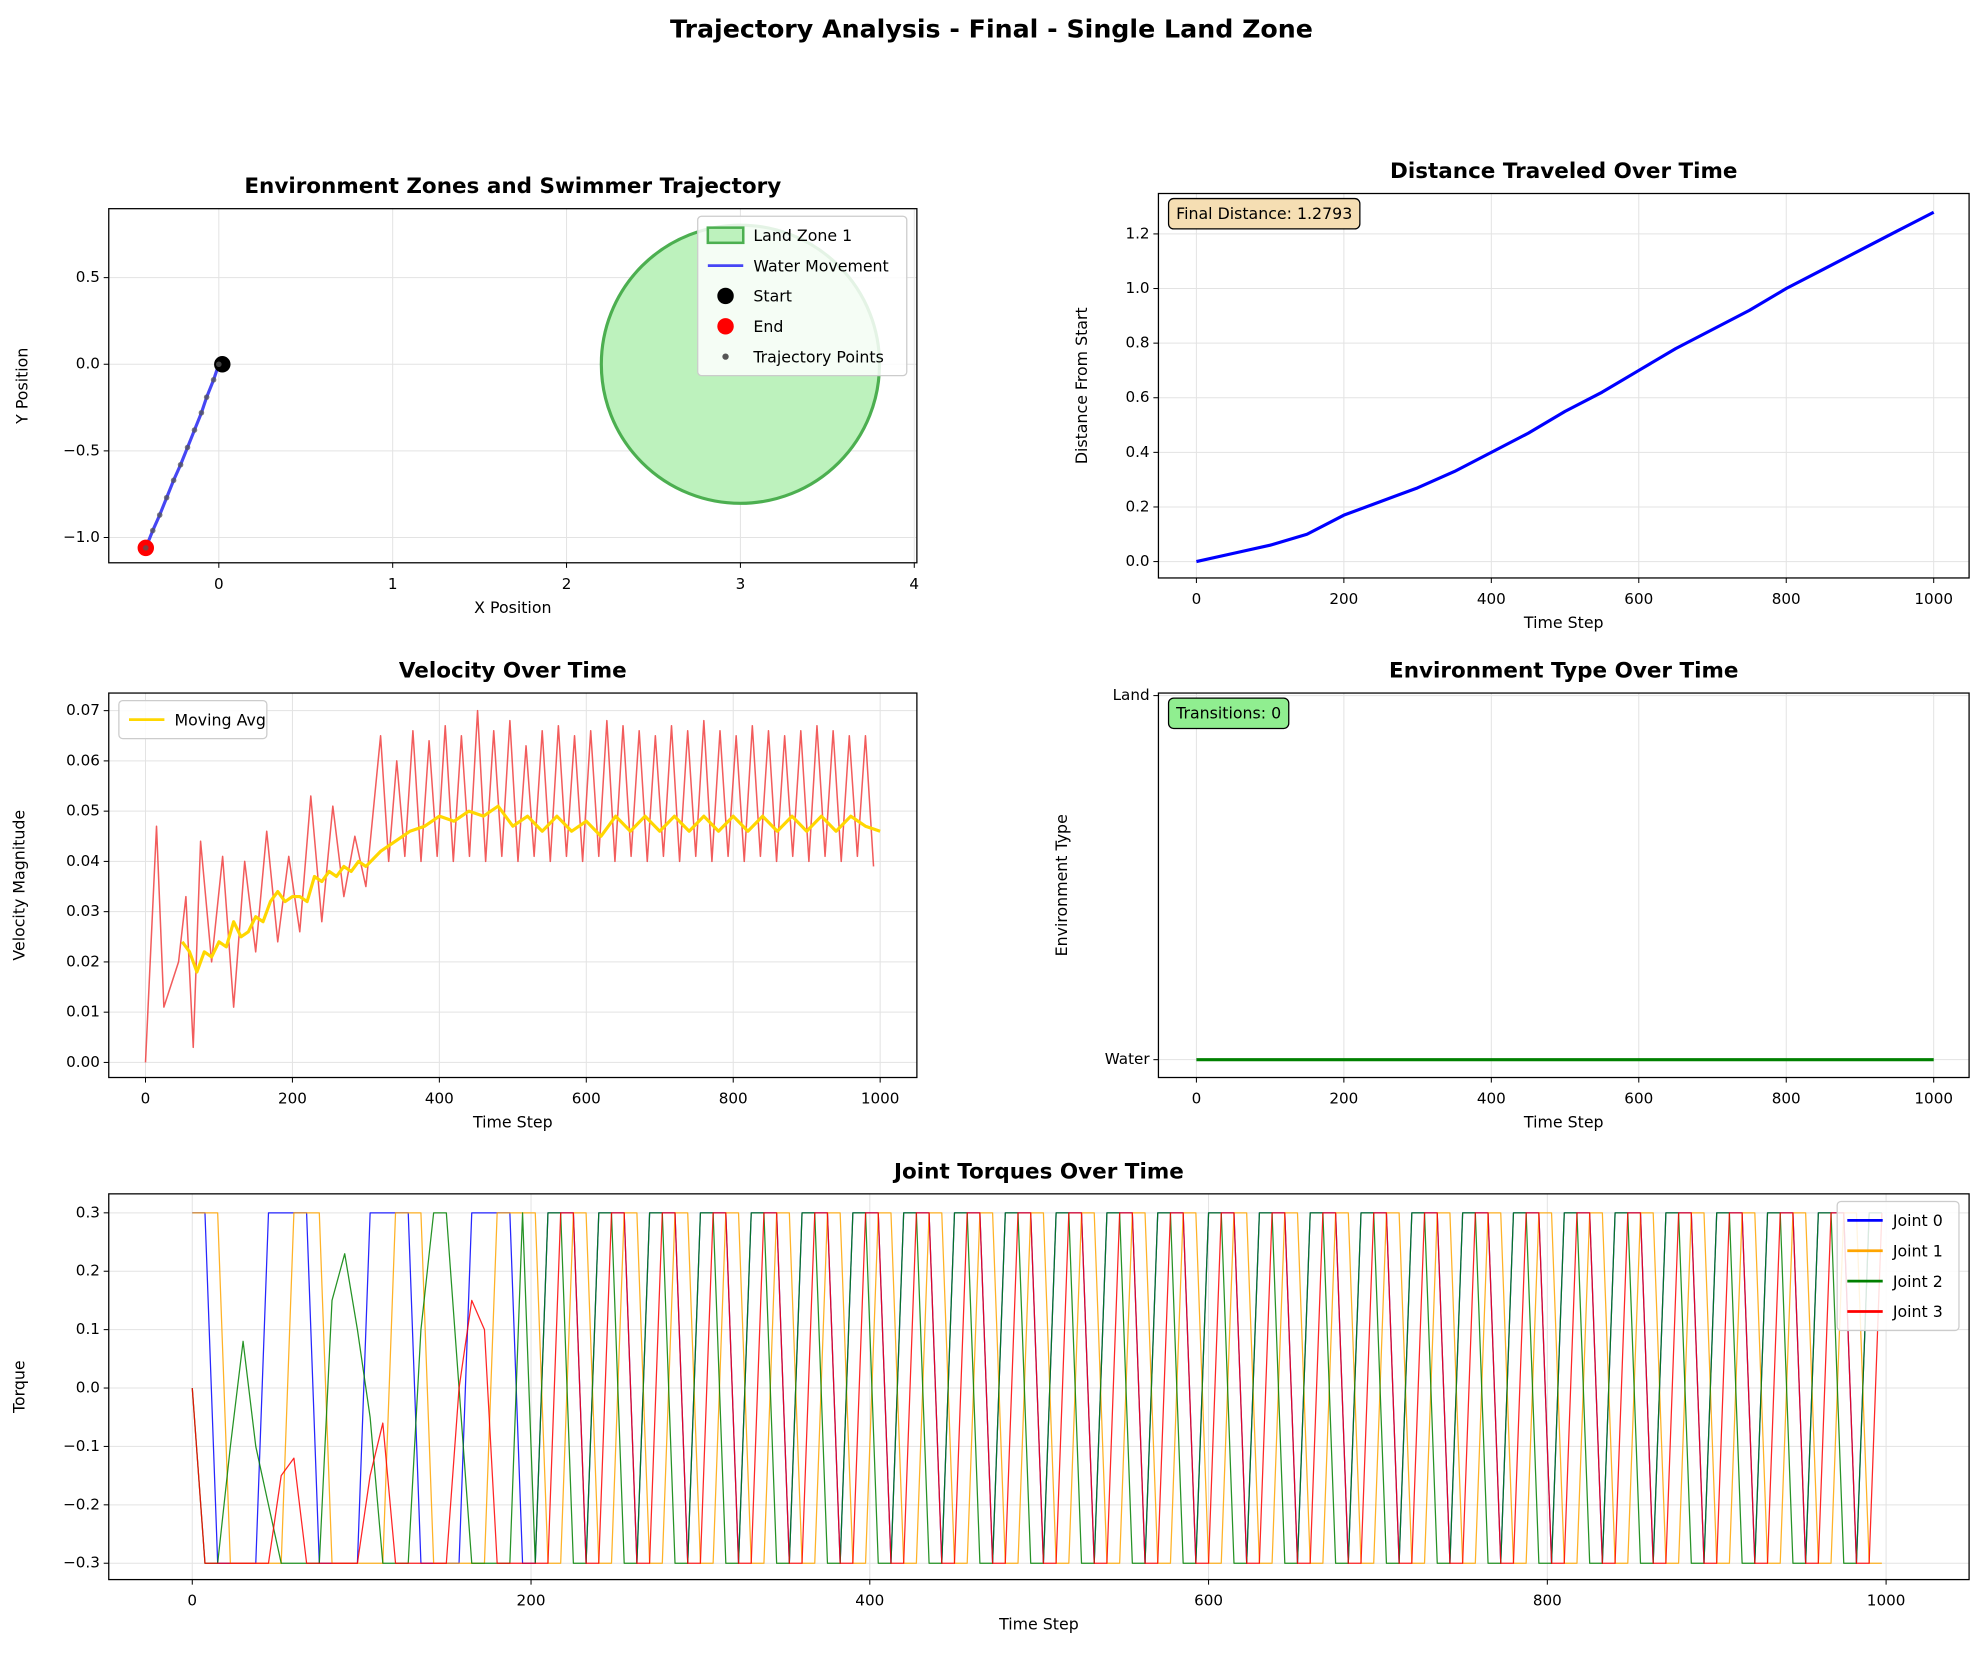 This screenshot has height=1658, width=1983. I want to click on legend-label: Moving Avg, so click(220, 719).